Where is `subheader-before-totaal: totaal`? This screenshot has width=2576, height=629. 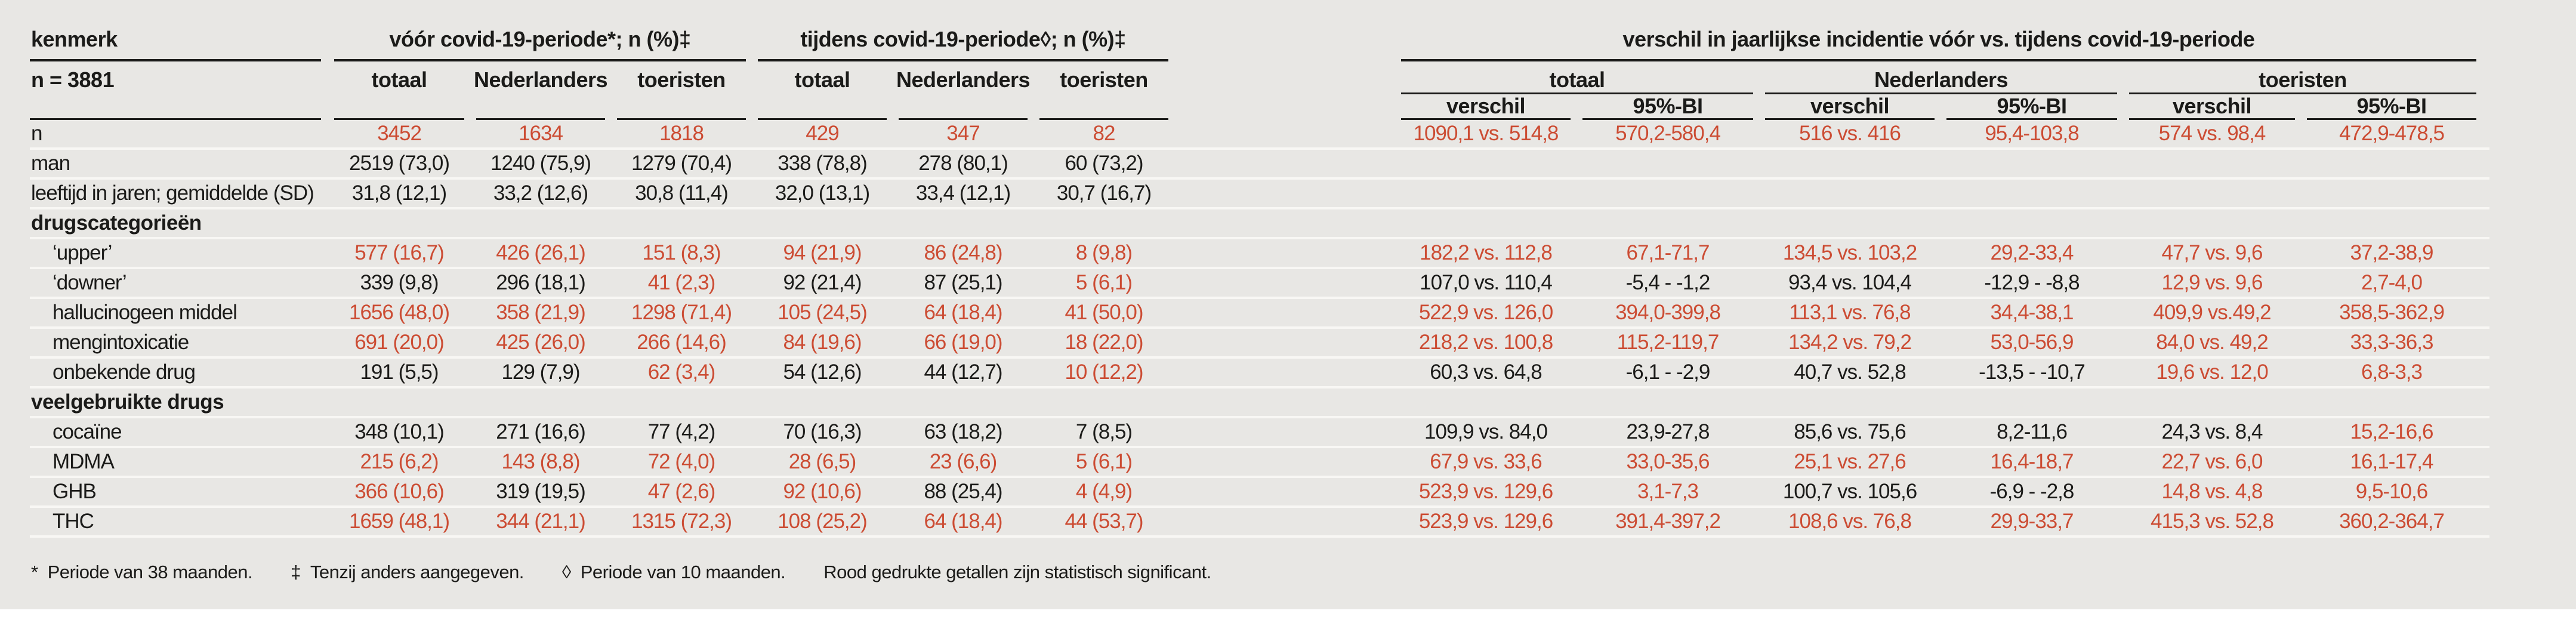 subheader-before-totaal: totaal is located at coordinates (399, 90).